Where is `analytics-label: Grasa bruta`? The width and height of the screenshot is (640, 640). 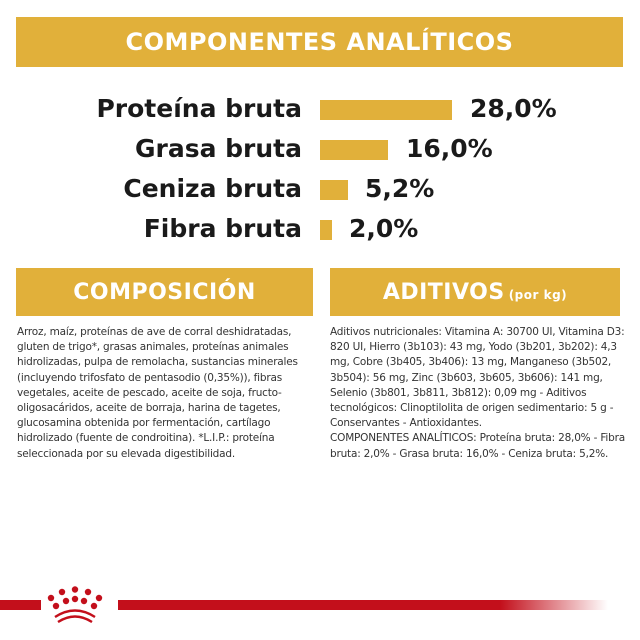 analytics-label: Grasa bruta is located at coordinates (218, 148).